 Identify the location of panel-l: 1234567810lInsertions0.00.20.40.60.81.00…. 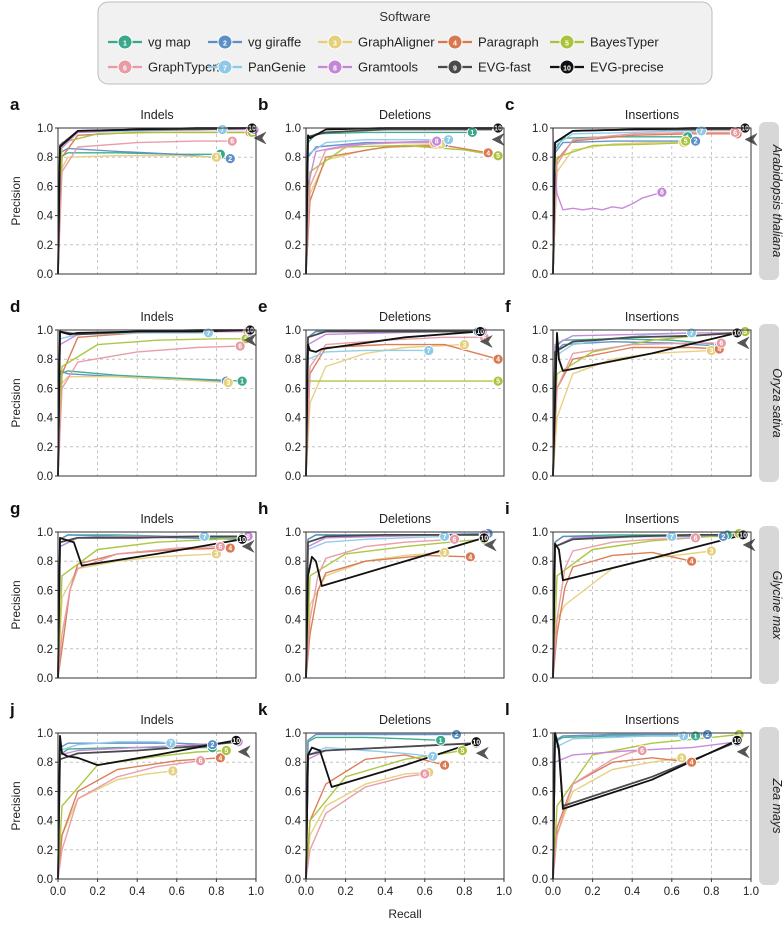
(644, 799).